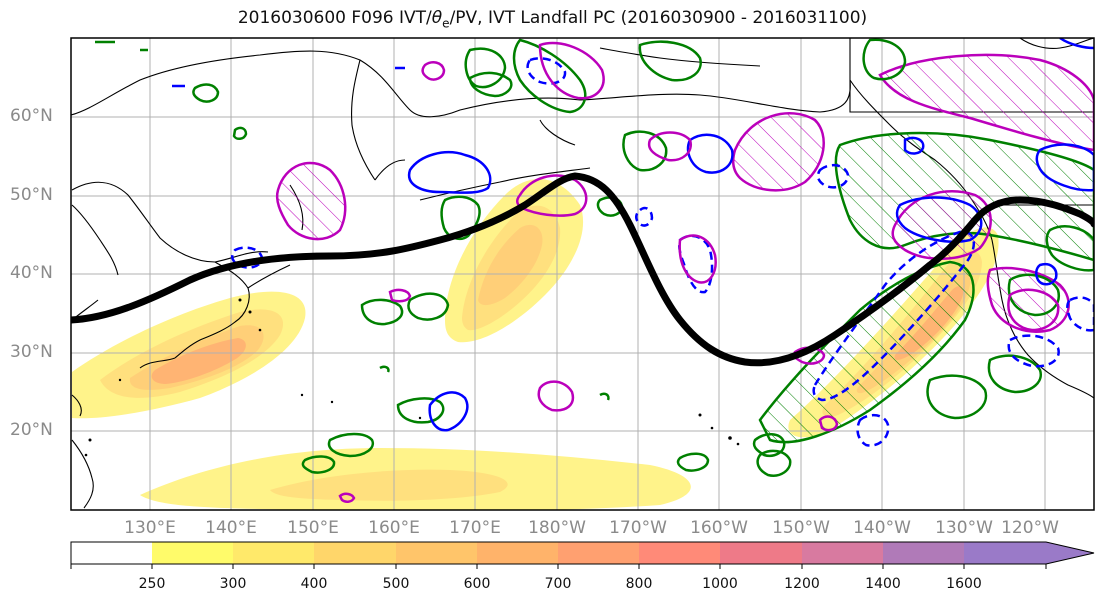 Image resolution: width=1105 pixels, height=603 pixels. What do you see at coordinates (233, 584) in the screenshot?
I see `colorbar-label-300: 300` at bounding box center [233, 584].